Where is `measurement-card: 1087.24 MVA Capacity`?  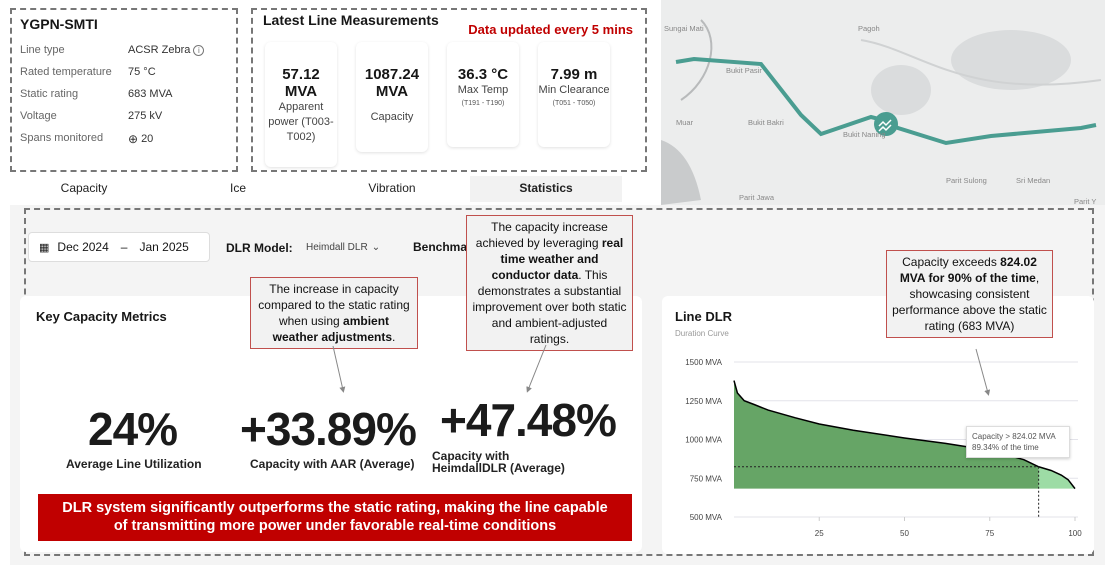
measurement-card: 1087.24 MVA Capacity is located at coordinates (392, 97).